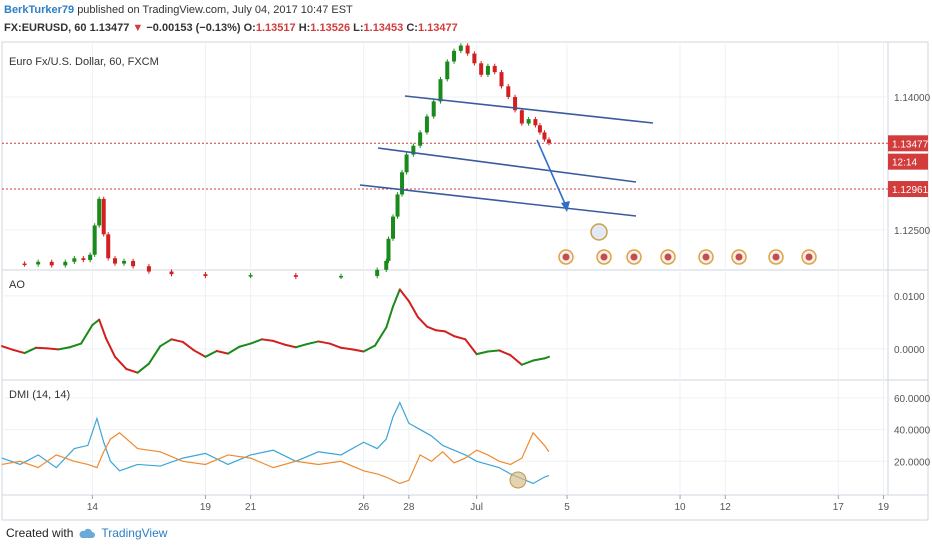 The image size is (932, 550). I want to click on price-axis-label: 1.14000, so click(912, 98).